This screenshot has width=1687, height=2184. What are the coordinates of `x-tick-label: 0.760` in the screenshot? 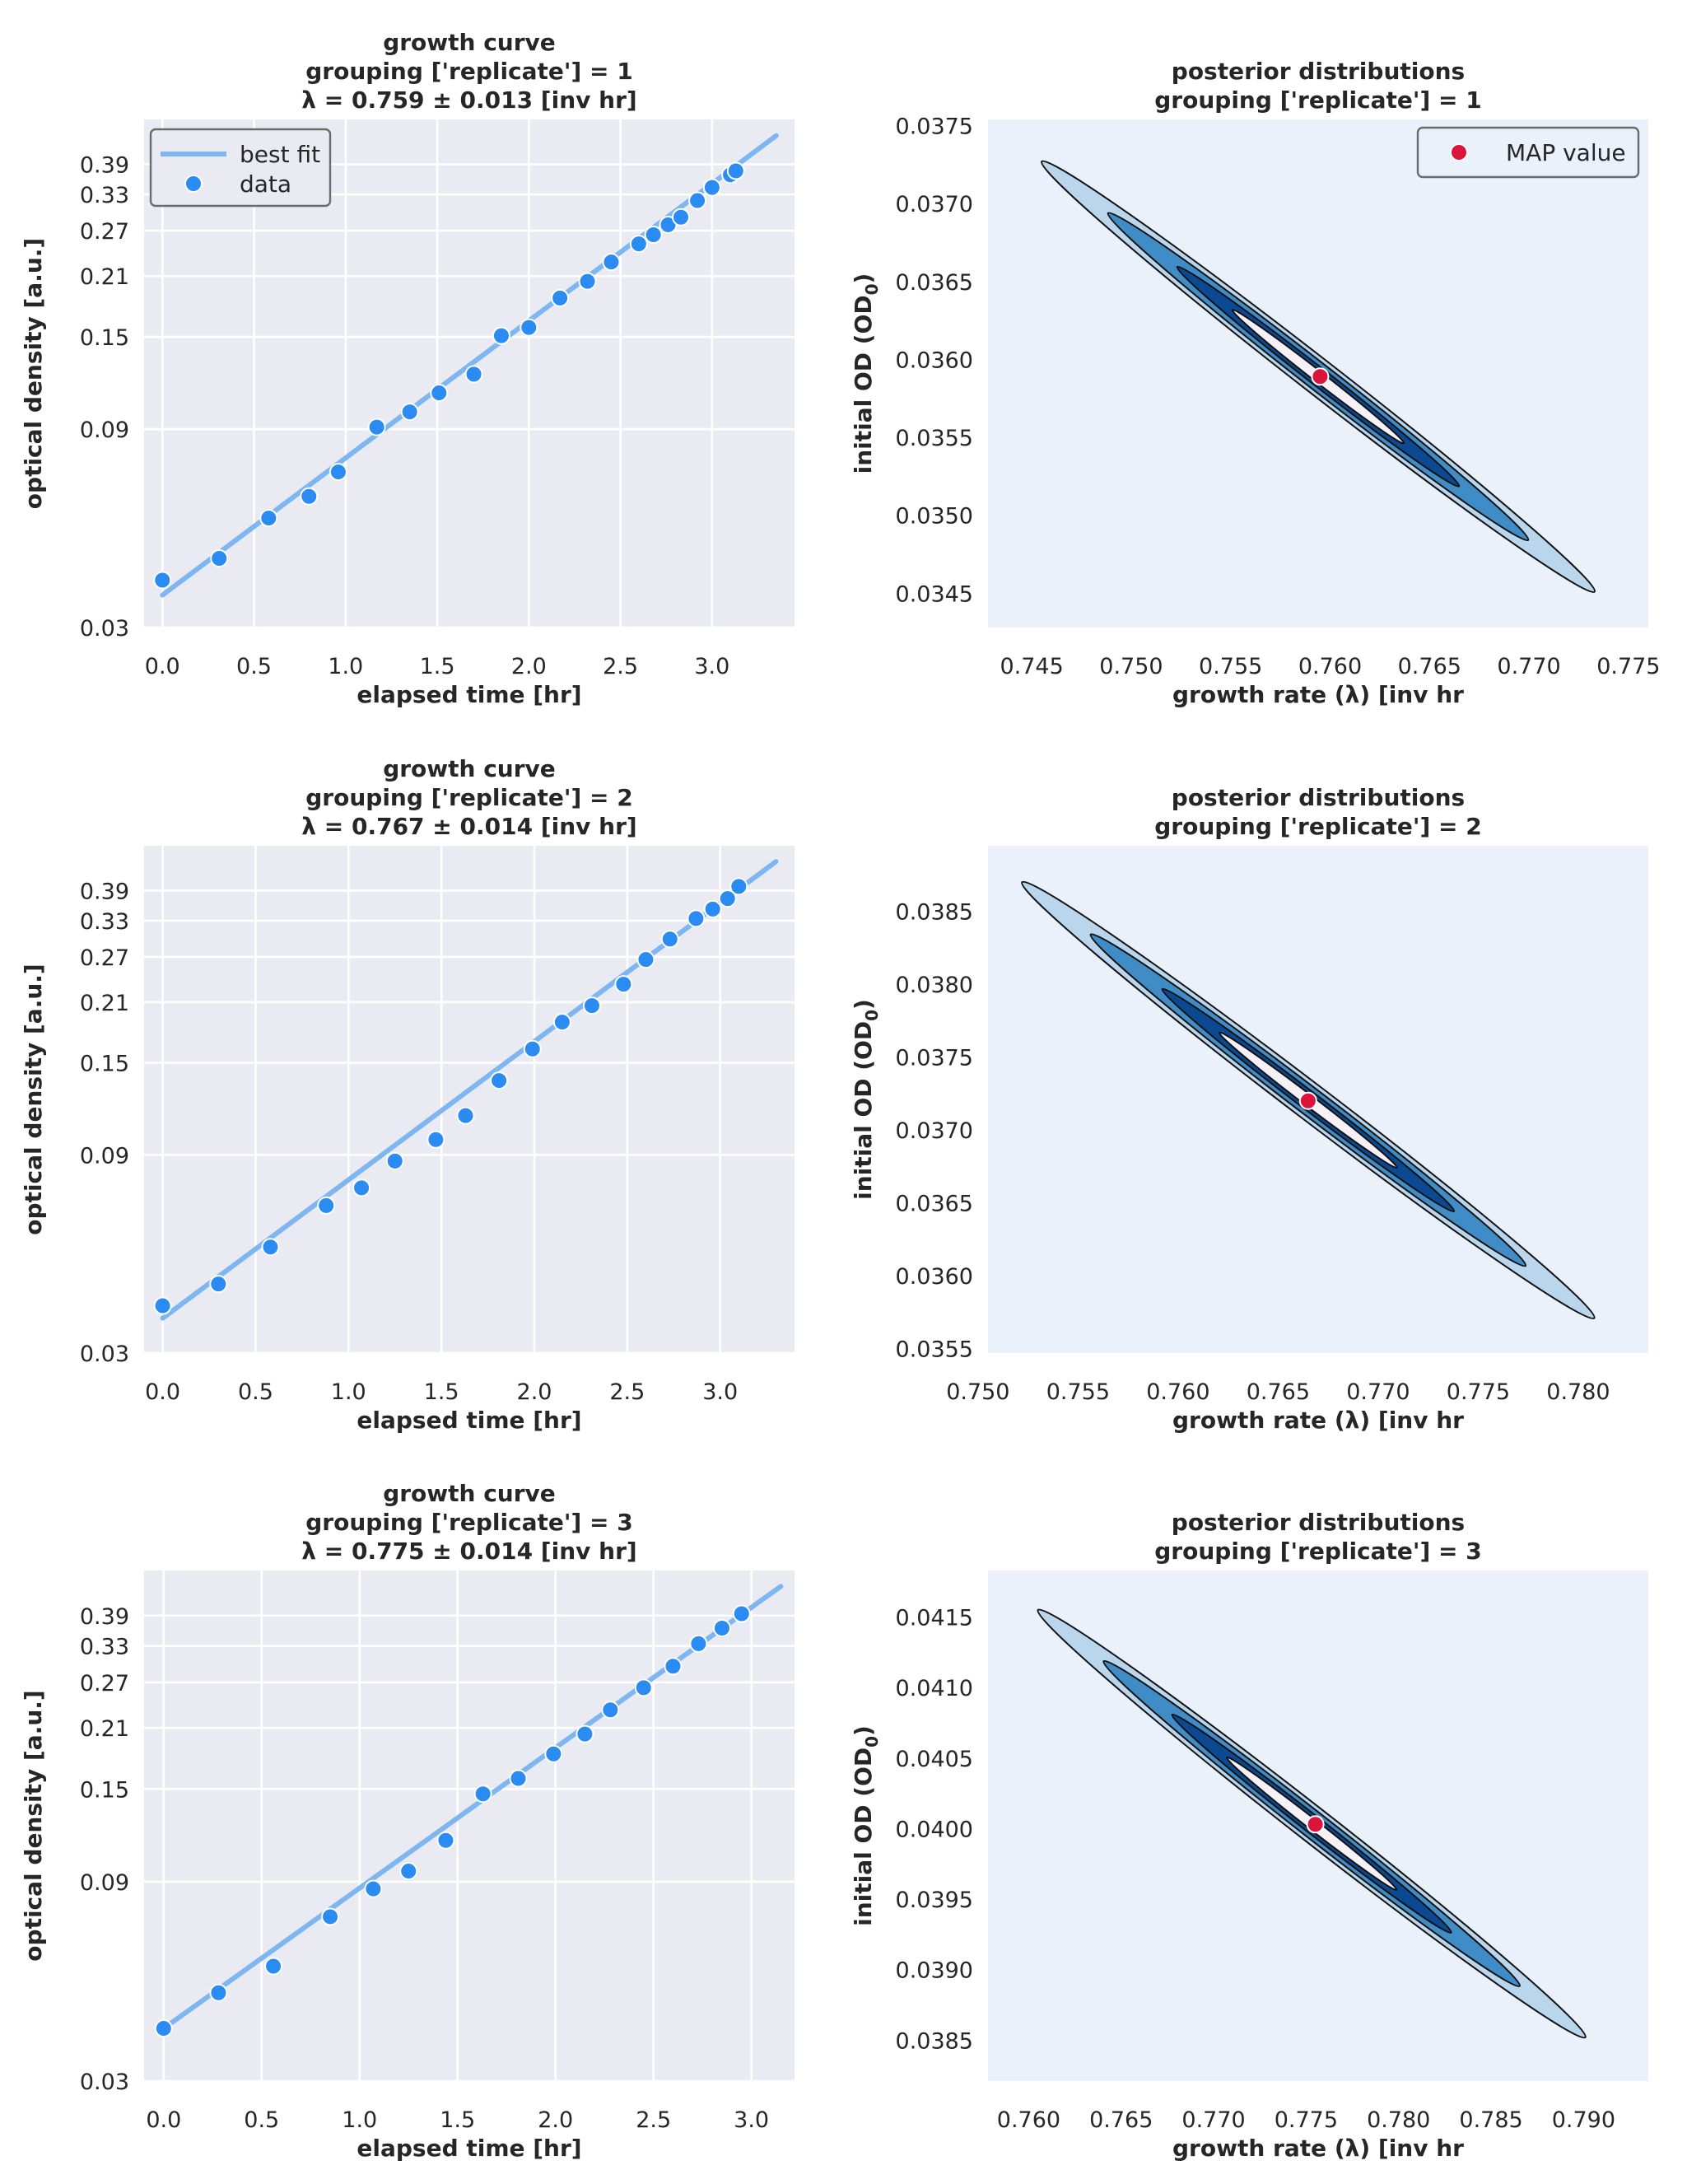 It's located at (1330, 666).